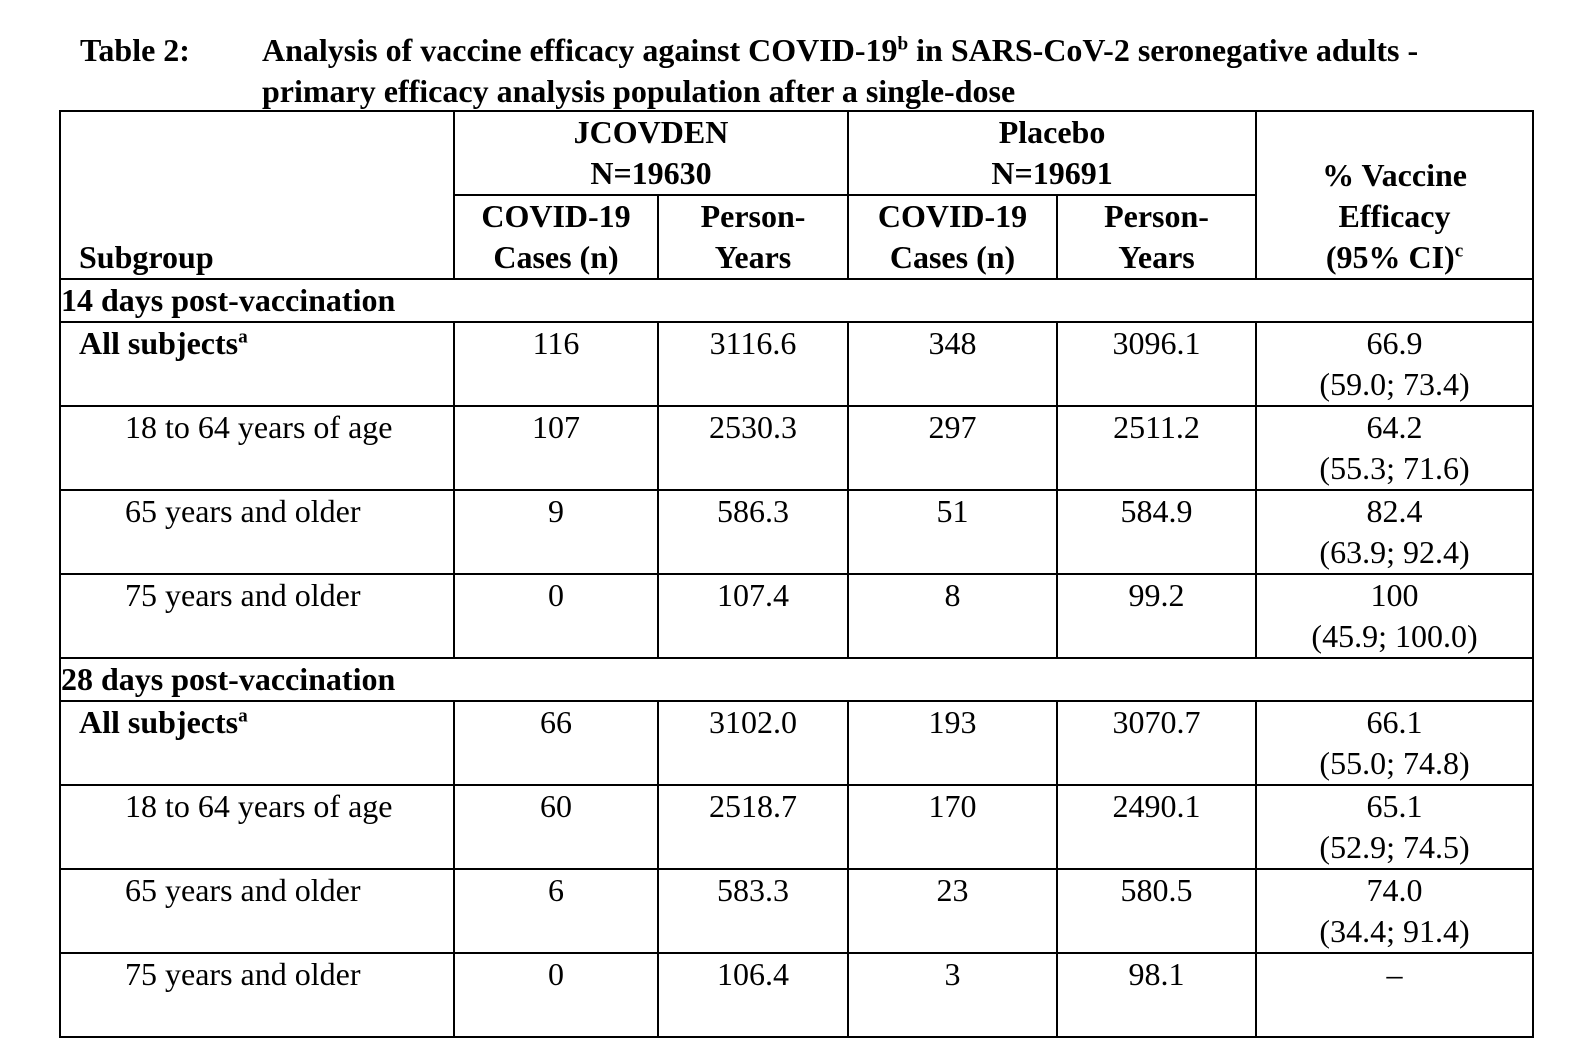 This screenshot has width=1576, height=1038. What do you see at coordinates (1394, 847) in the screenshot?
I see `ve-ci: (52.9; 74.5)` at bounding box center [1394, 847].